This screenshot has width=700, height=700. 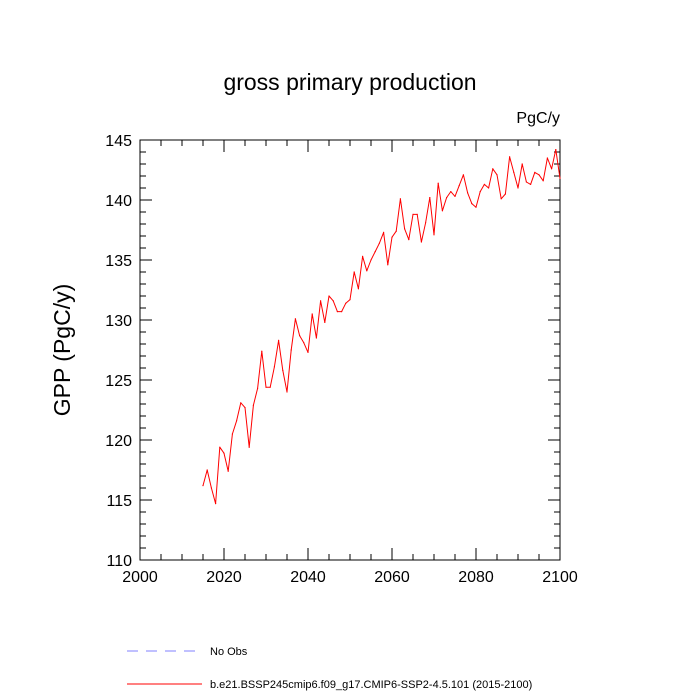 What do you see at coordinates (538, 118) in the screenshot?
I see `units-label: PgC/y` at bounding box center [538, 118].